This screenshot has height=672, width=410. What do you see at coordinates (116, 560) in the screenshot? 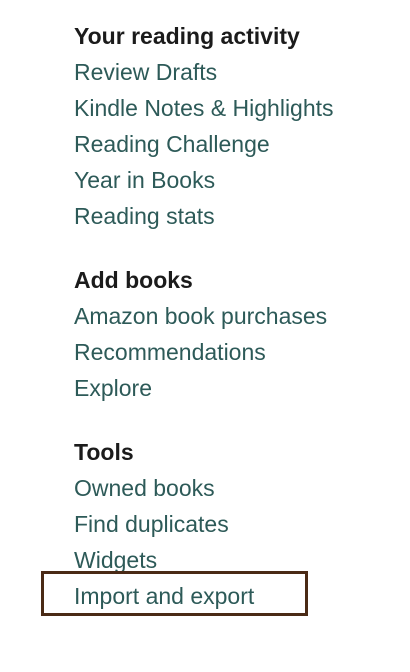
I see `link-widgets: Widgets` at bounding box center [116, 560].